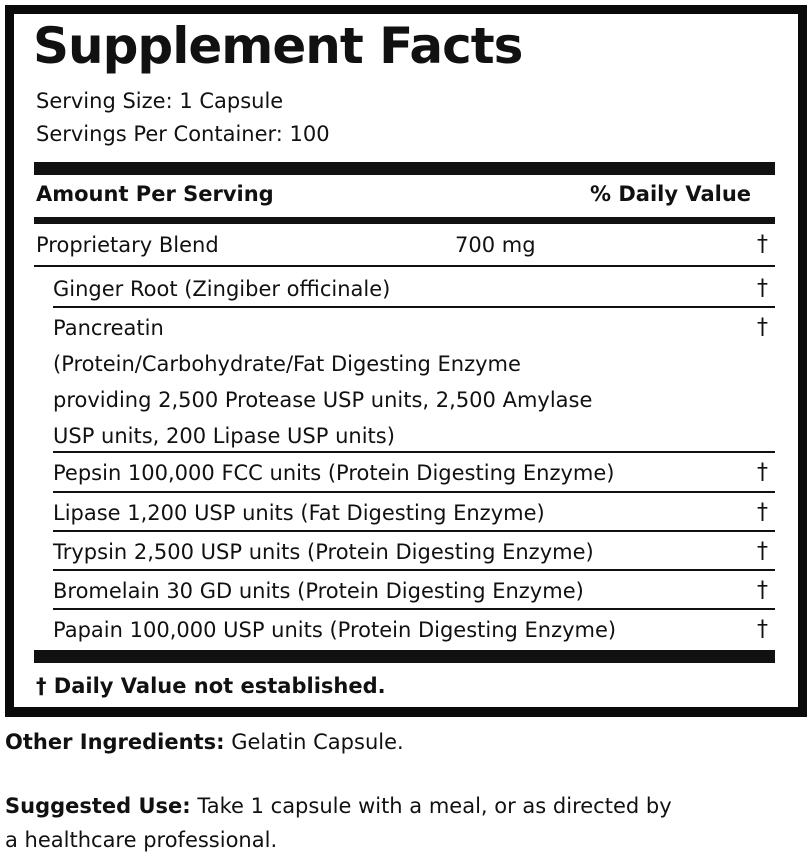 Image resolution: width=811 pixels, height=861 pixels. Describe the element at coordinates (115, 742) in the screenshot. I see `other-ingredients-label: Other Ingredients:` at that location.